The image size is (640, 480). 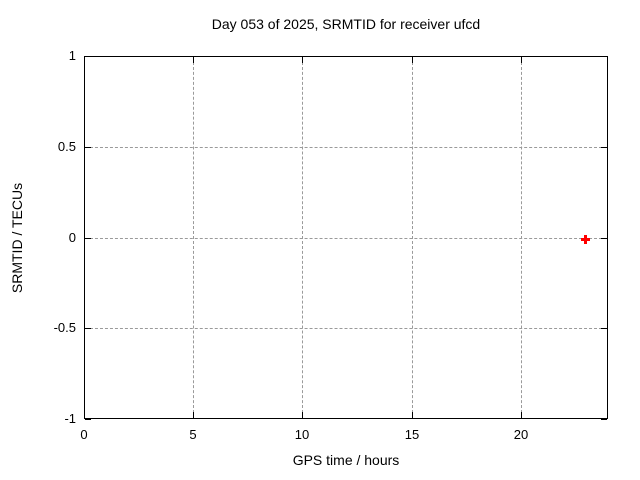 What do you see at coordinates (84, 434) in the screenshot?
I see `x-tick-label: 0` at bounding box center [84, 434].